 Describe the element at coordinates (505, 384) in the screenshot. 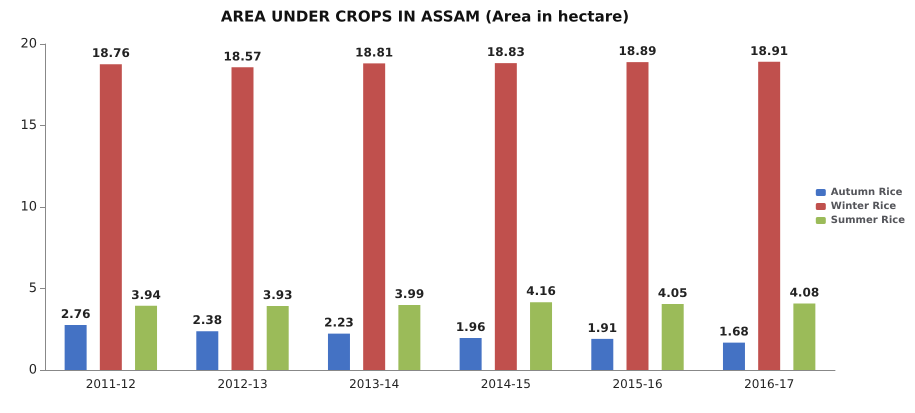

I see `x-tick-label: 2014-15` at that location.